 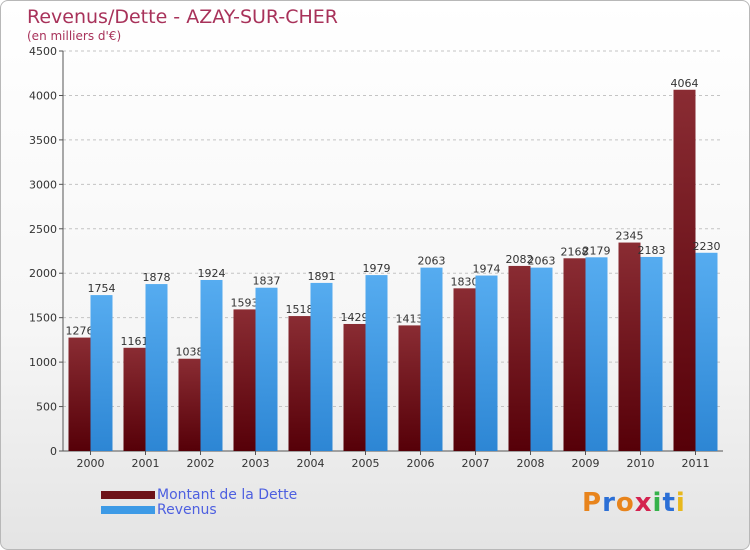 What do you see at coordinates (311, 463) in the screenshot?
I see `x-tick-label: 2004` at bounding box center [311, 463].